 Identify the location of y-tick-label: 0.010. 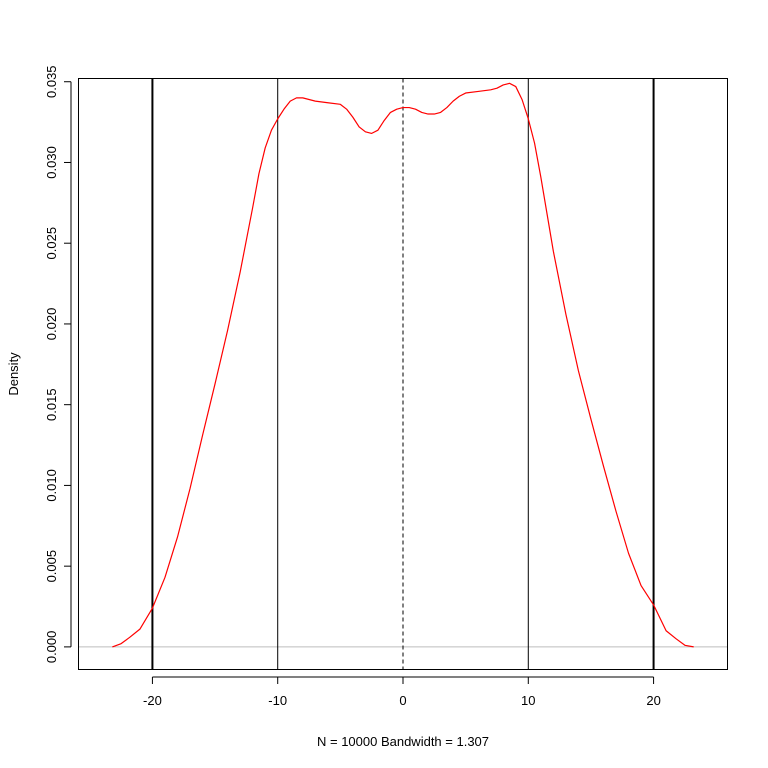
(51, 485).